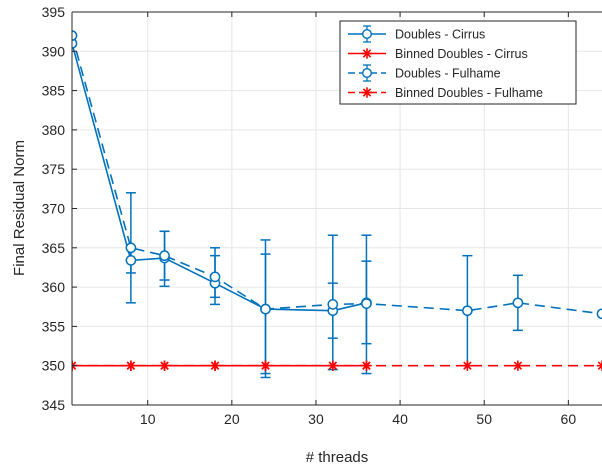 This screenshot has width=602, height=470. What do you see at coordinates (484, 419) in the screenshot?
I see `x-tick-label: 50` at bounding box center [484, 419].